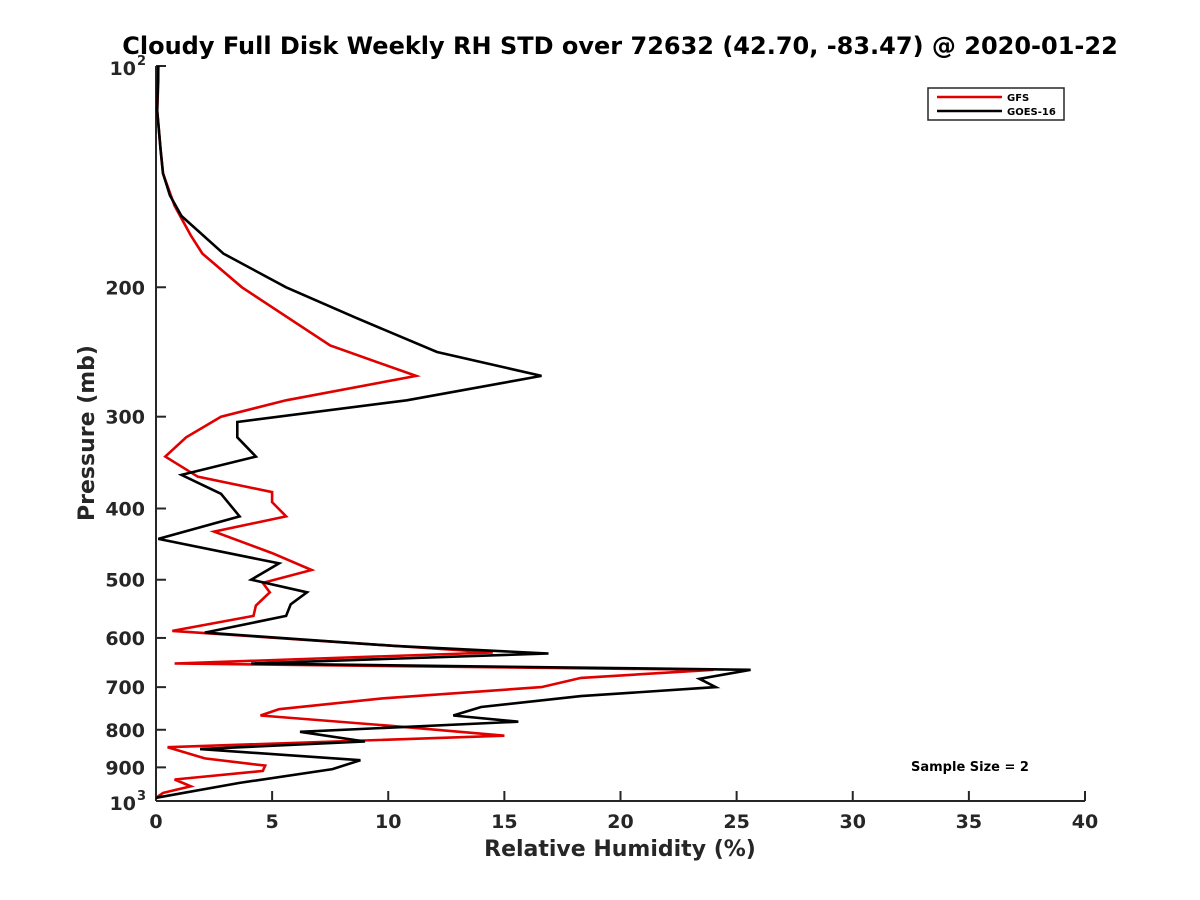 Image resolution: width=1200 pixels, height=900 pixels. What do you see at coordinates (141, 61) in the screenshot?
I see `y-tick-label-exponent: 2` at bounding box center [141, 61].